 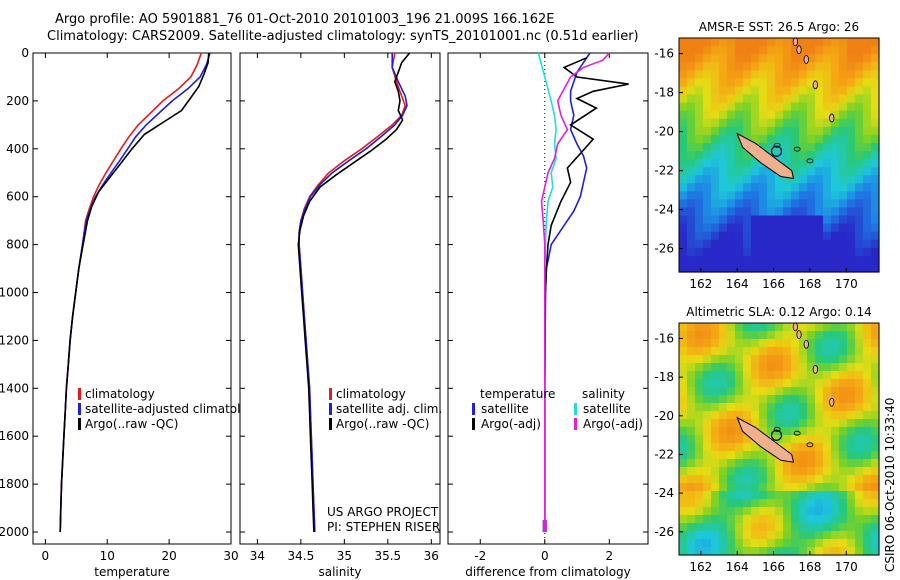 What do you see at coordinates (664, 249) in the screenshot?
I see `y-tick-label: -26` at bounding box center [664, 249].